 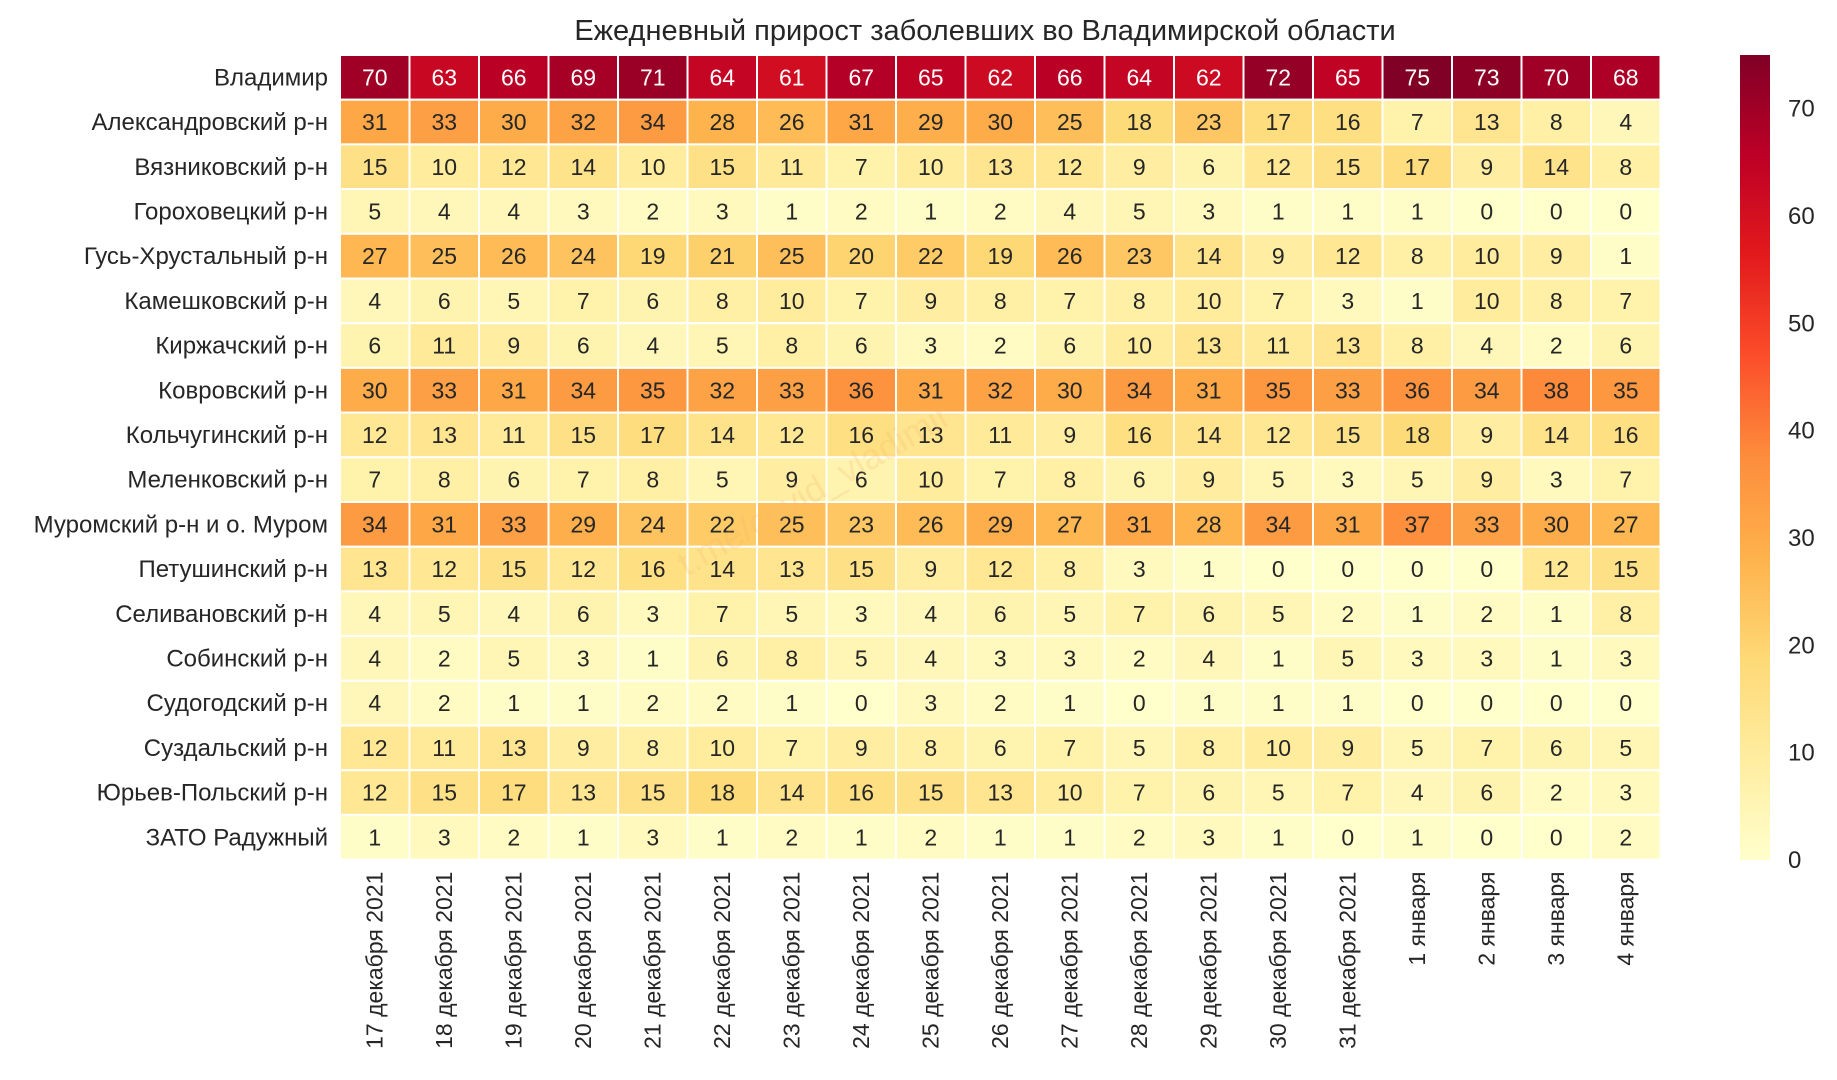 I want to click on cell-value-label: 25, so click(x=444, y=256).